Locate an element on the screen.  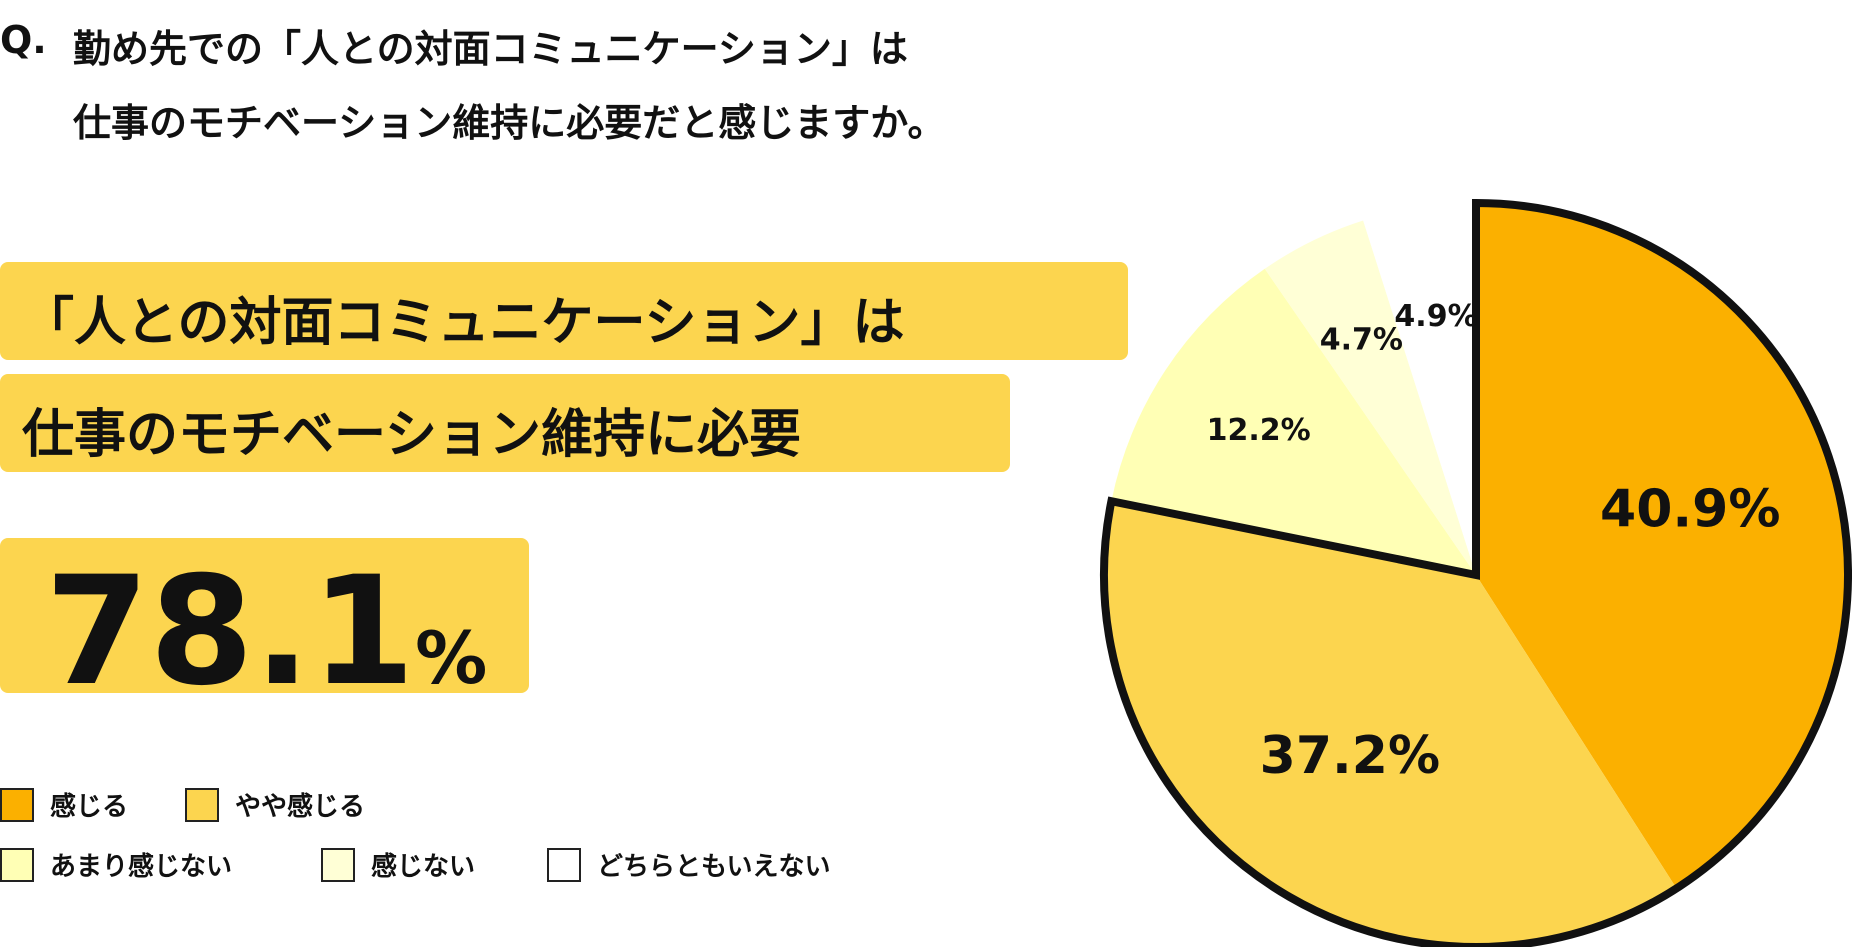
question-line: 仕事のモチベーション維持に必要だと感じますか。 is located at coordinates (509, 123).